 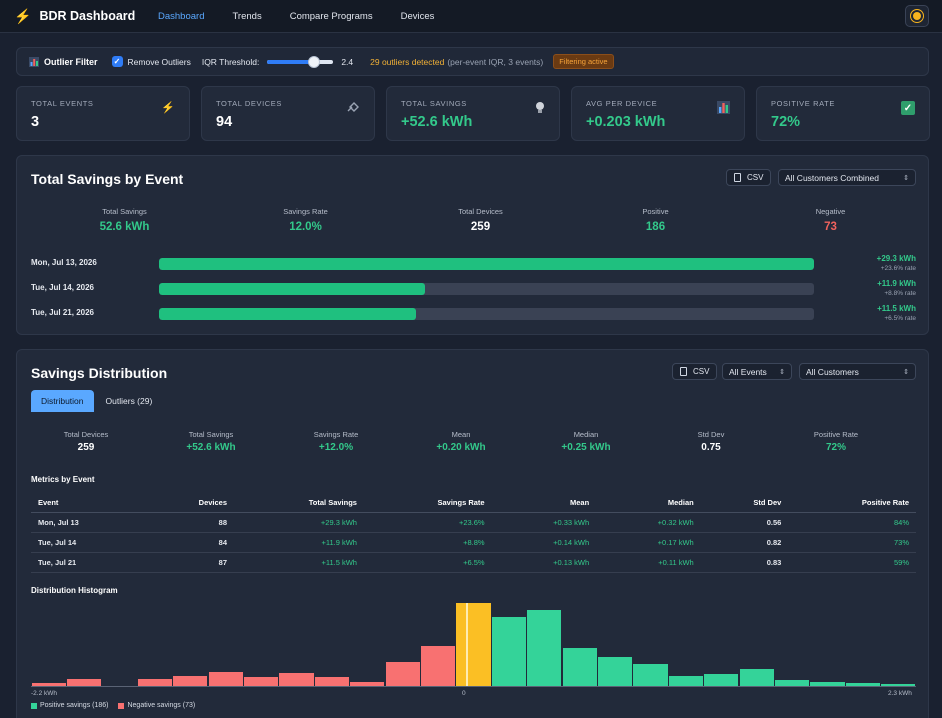 I want to click on nav-compare-programs: Compare Programs, so click(x=331, y=16).